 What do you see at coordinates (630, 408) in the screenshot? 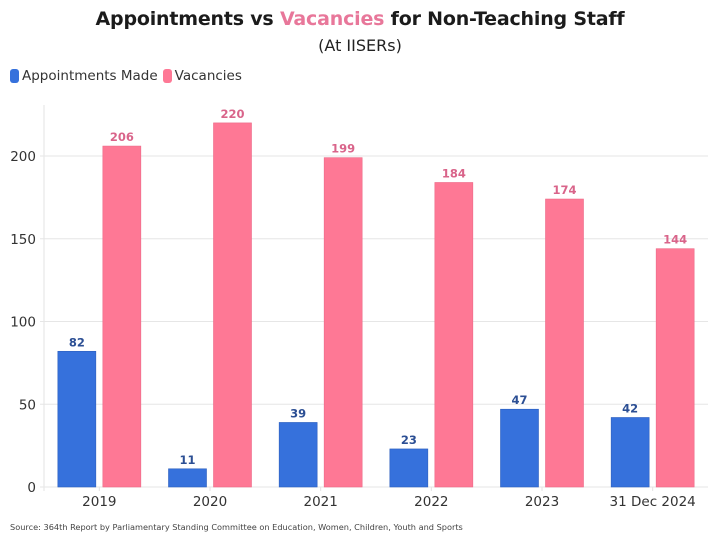
I see `data-label-appointments: 42` at bounding box center [630, 408].